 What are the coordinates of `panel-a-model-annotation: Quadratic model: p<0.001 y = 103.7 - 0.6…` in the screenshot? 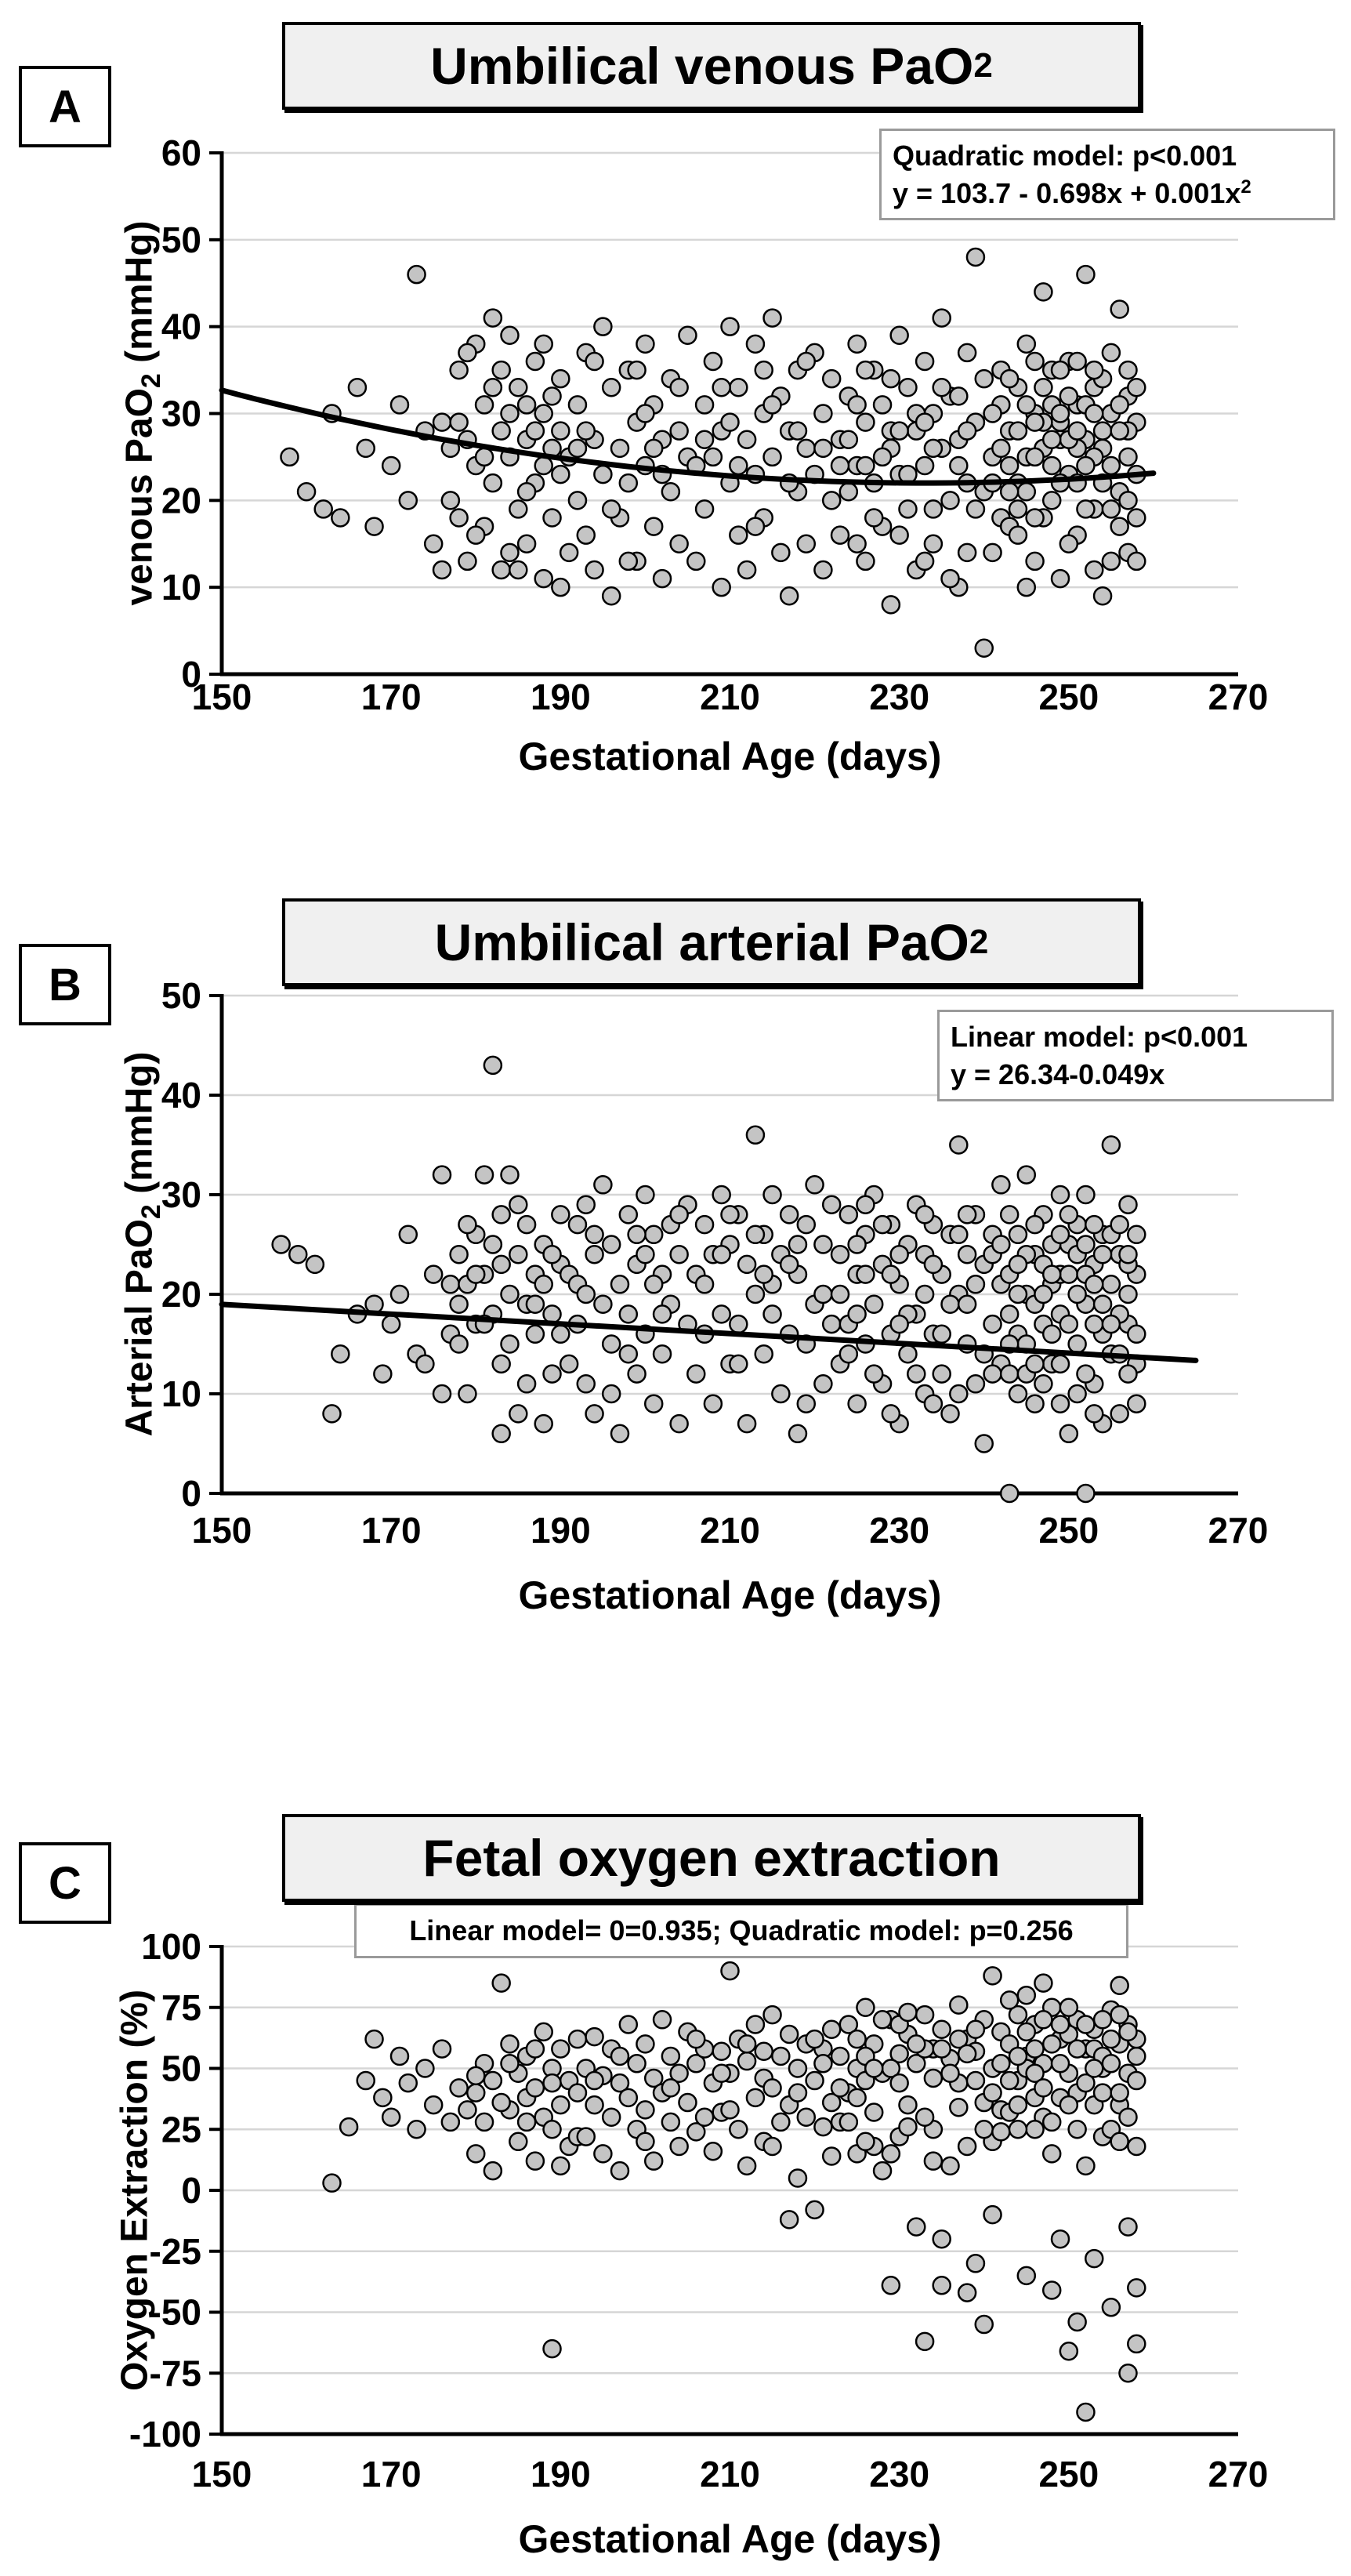 It's located at (1107, 175).